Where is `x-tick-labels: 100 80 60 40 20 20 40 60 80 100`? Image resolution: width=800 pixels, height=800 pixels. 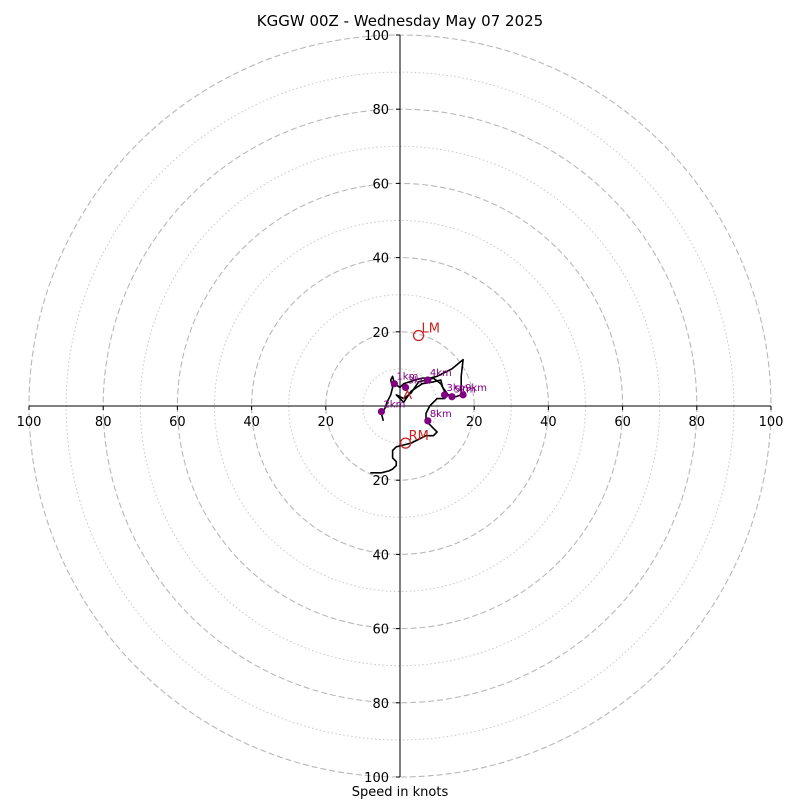
x-tick-labels: 100 80 60 40 20 20 40 60 80 100 is located at coordinates (400, 418).